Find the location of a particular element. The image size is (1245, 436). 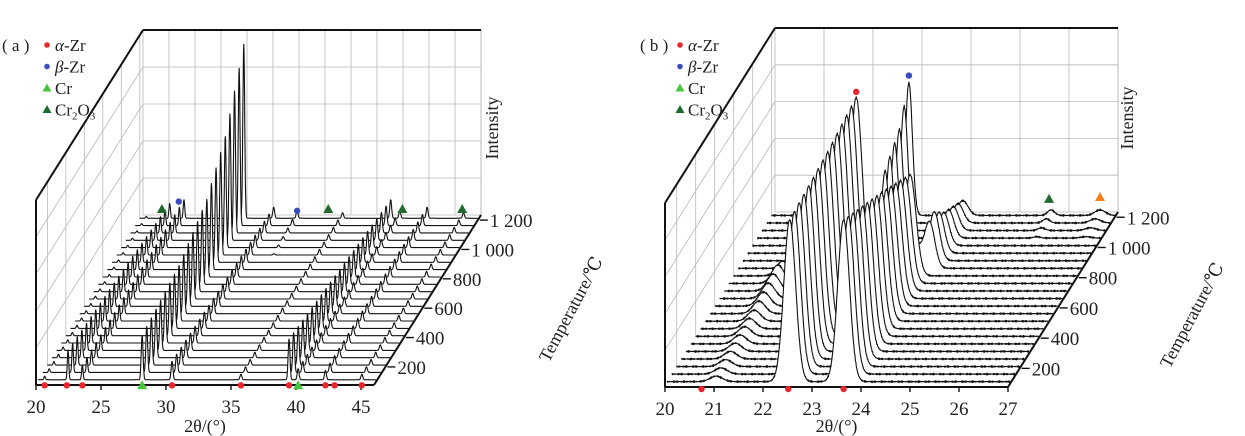

temperature-tick-label: 200 is located at coordinates (411, 368).